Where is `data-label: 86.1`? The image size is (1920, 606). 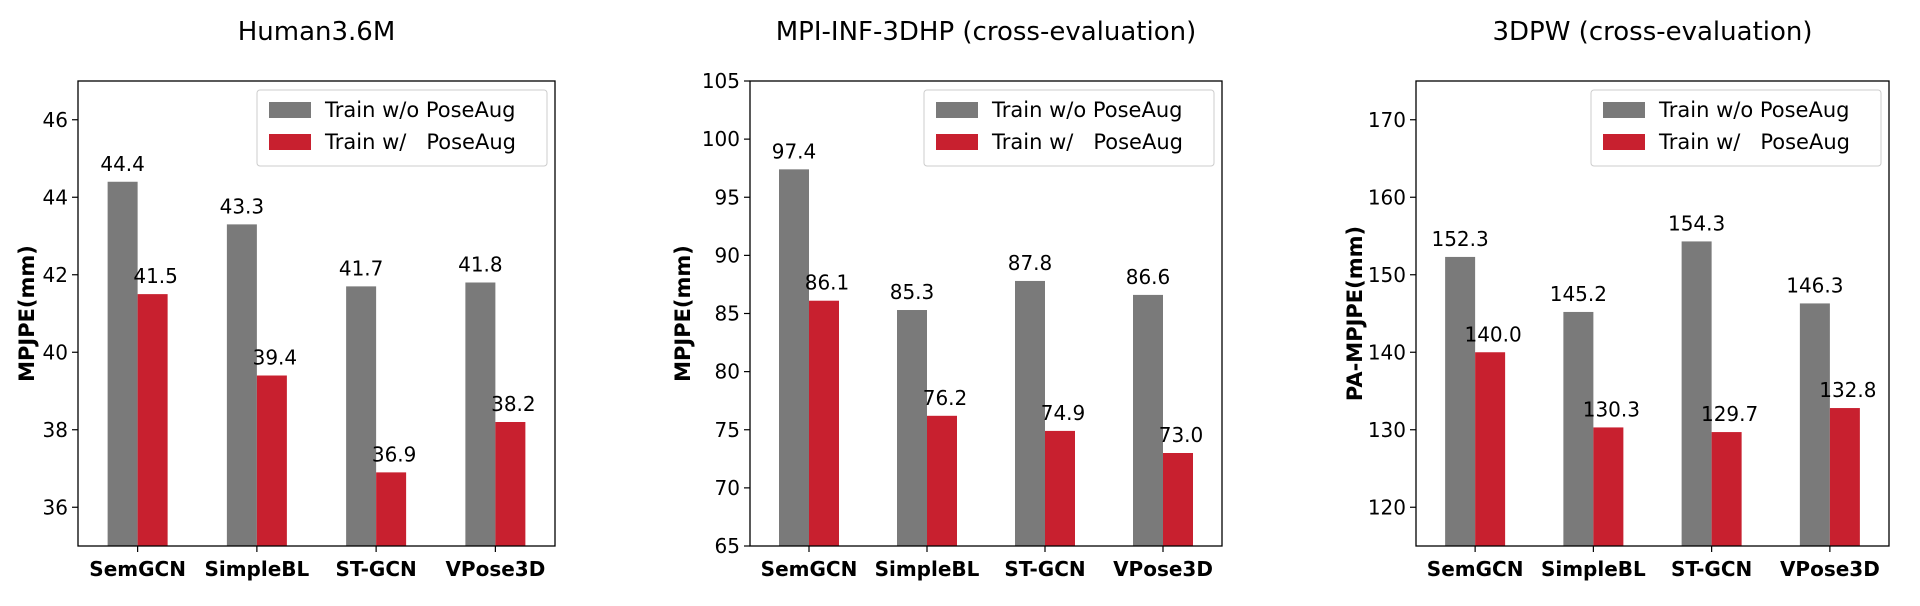
data-label: 86.1 is located at coordinates (827, 283).